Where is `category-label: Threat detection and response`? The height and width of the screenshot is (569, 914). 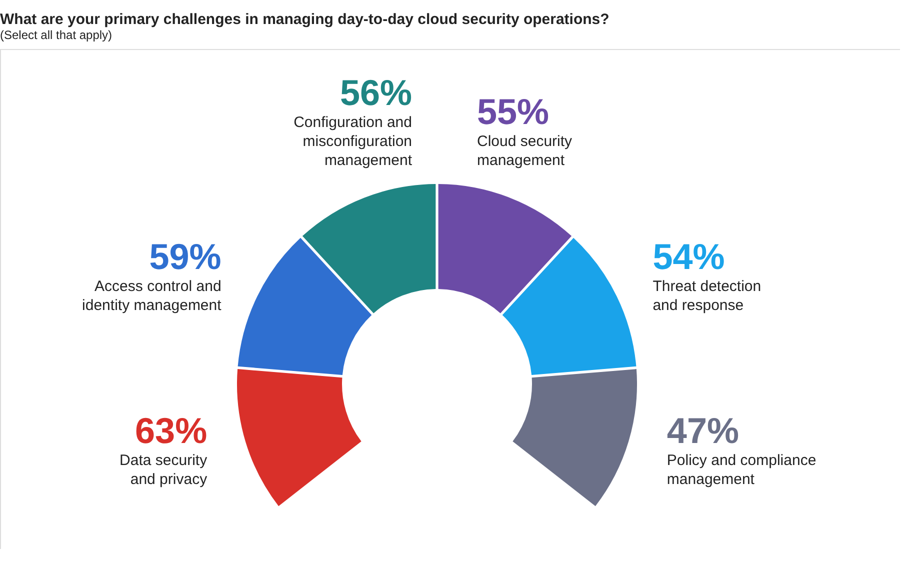
category-label: Threat detection and response is located at coordinates (707, 296).